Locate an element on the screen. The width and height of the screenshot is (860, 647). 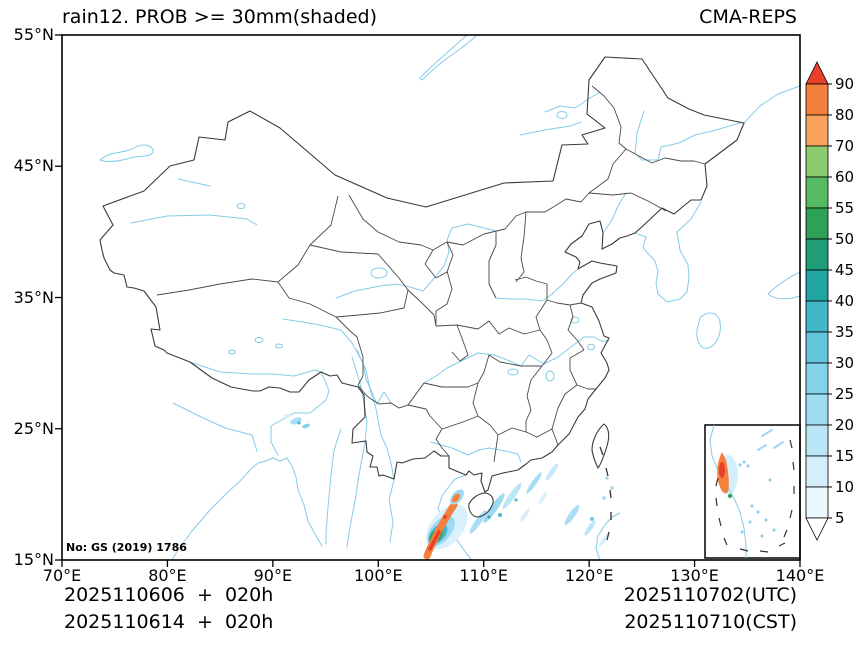
precipitation-shading is located at coordinates (446, 487).